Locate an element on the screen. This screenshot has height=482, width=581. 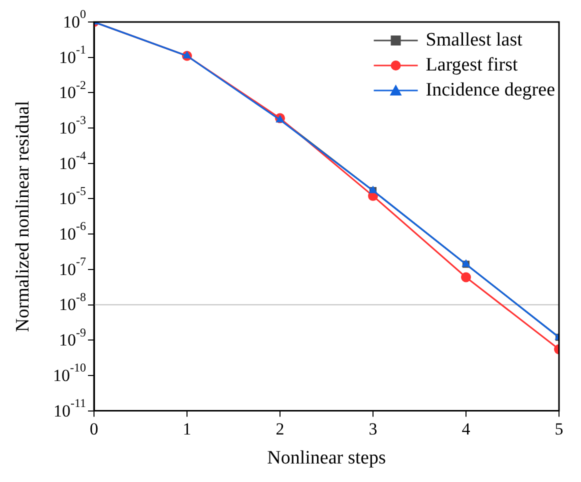
y-axis-title: Normalized nonlinear residual is located at coordinates (23, 216).